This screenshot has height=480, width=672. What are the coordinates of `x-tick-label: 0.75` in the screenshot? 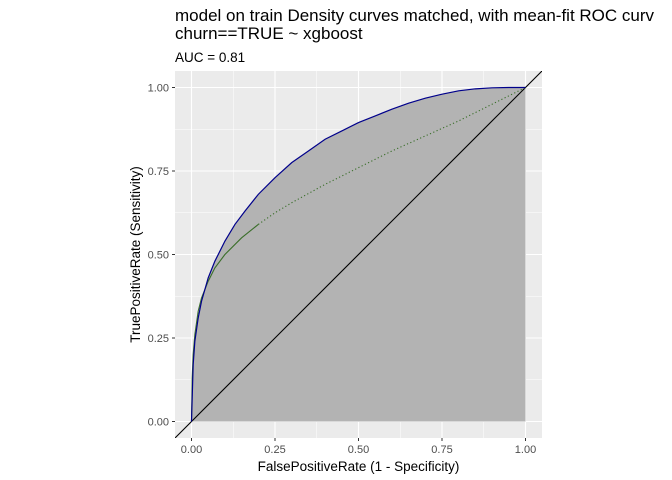 It's located at (441, 450).